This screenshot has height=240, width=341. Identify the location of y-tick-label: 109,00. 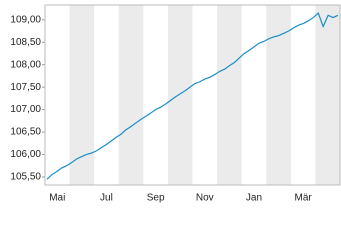
(25, 19).